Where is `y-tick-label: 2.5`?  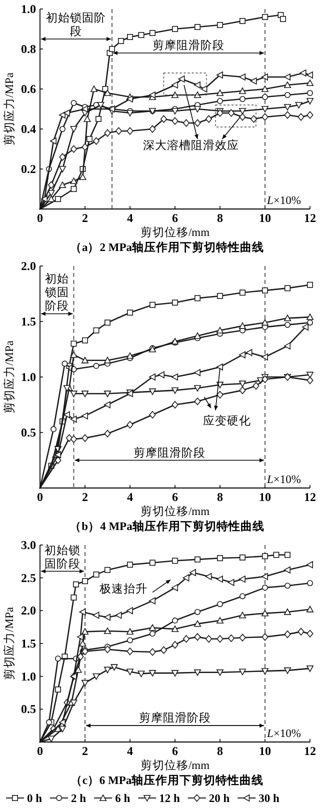
y-tick-label: 2.5 is located at coordinates (28, 577).